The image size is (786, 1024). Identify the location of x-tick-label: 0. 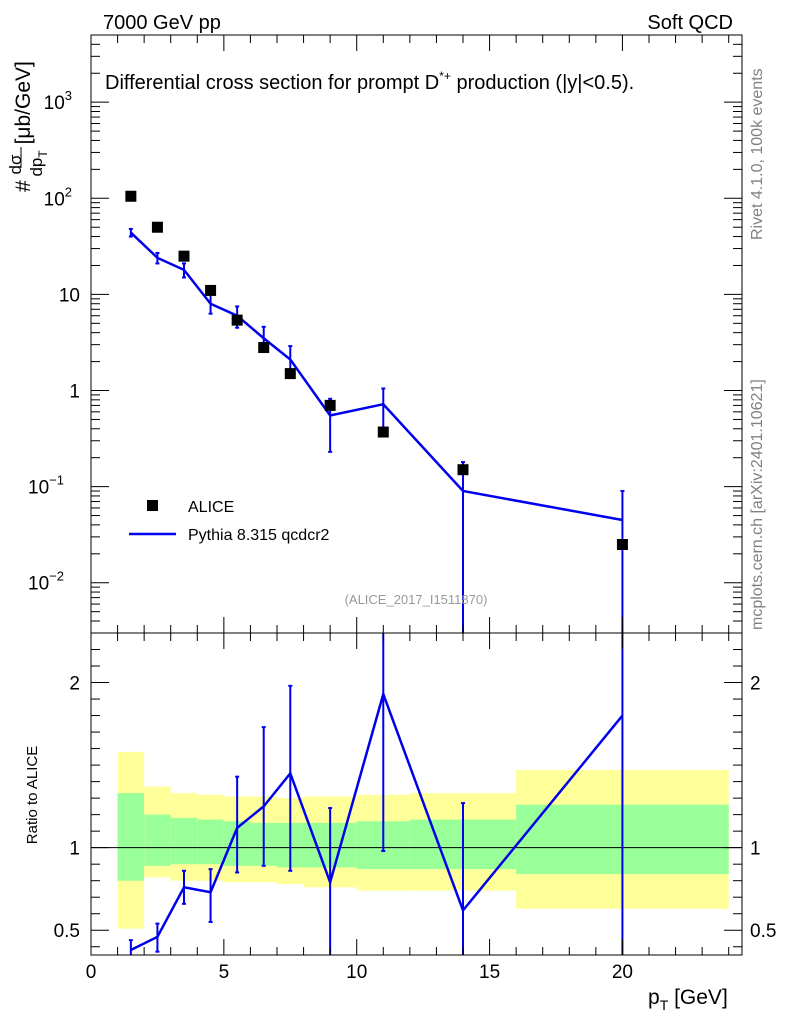
(91, 972).